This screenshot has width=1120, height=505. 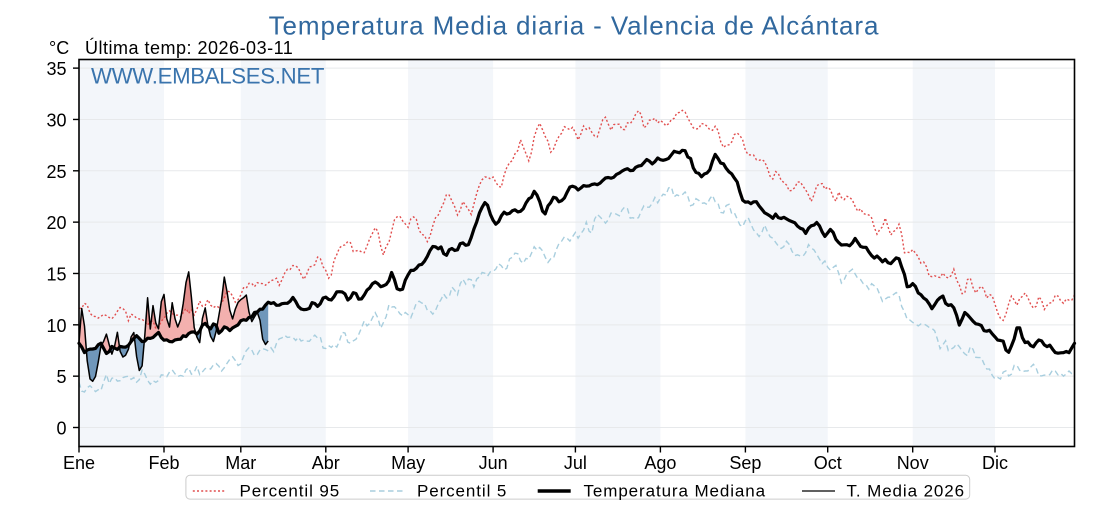 What do you see at coordinates (462, 490) in the screenshot?
I see `svg-text: Percentil 5` at bounding box center [462, 490].